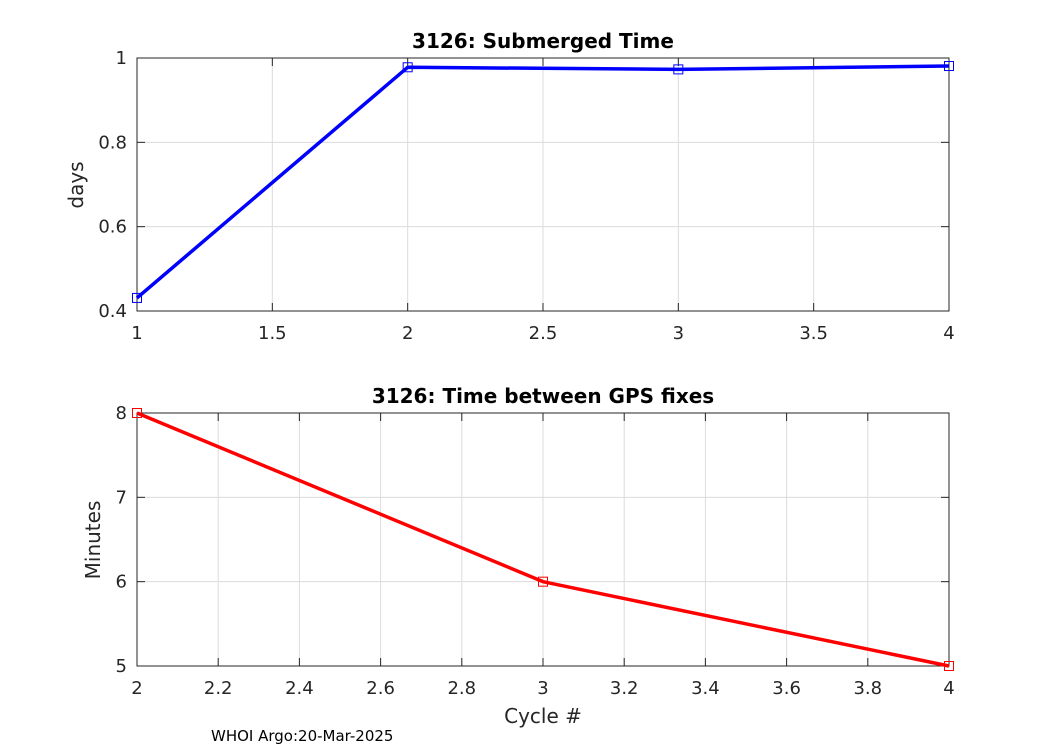  Describe the element at coordinates (543, 41) in the screenshot. I see `chart-title: 3126: Submerged Time` at that location.